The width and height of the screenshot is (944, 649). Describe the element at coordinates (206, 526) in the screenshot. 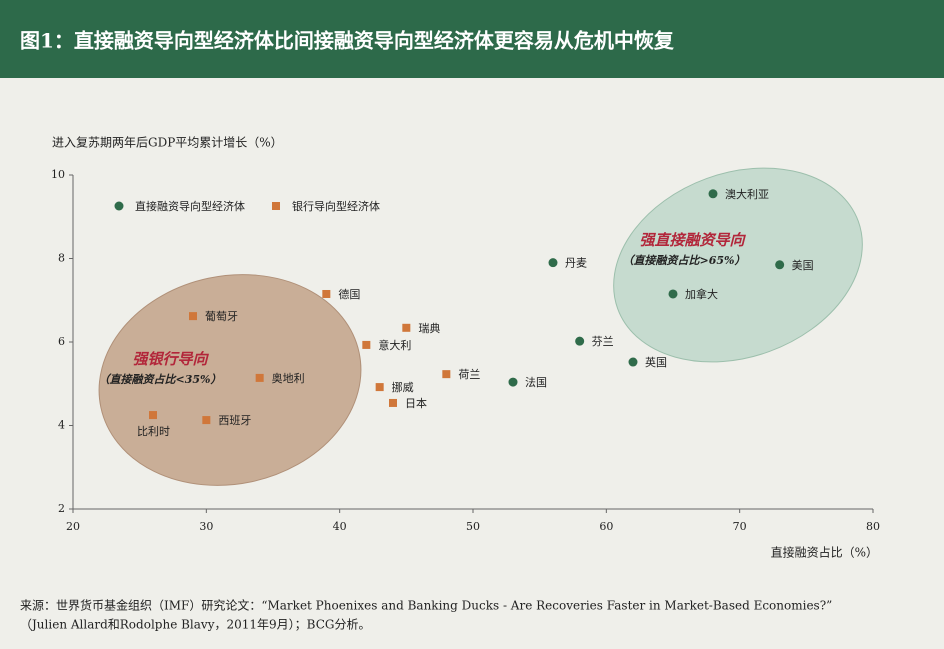

I see `x-tick-label: 30` at that location.